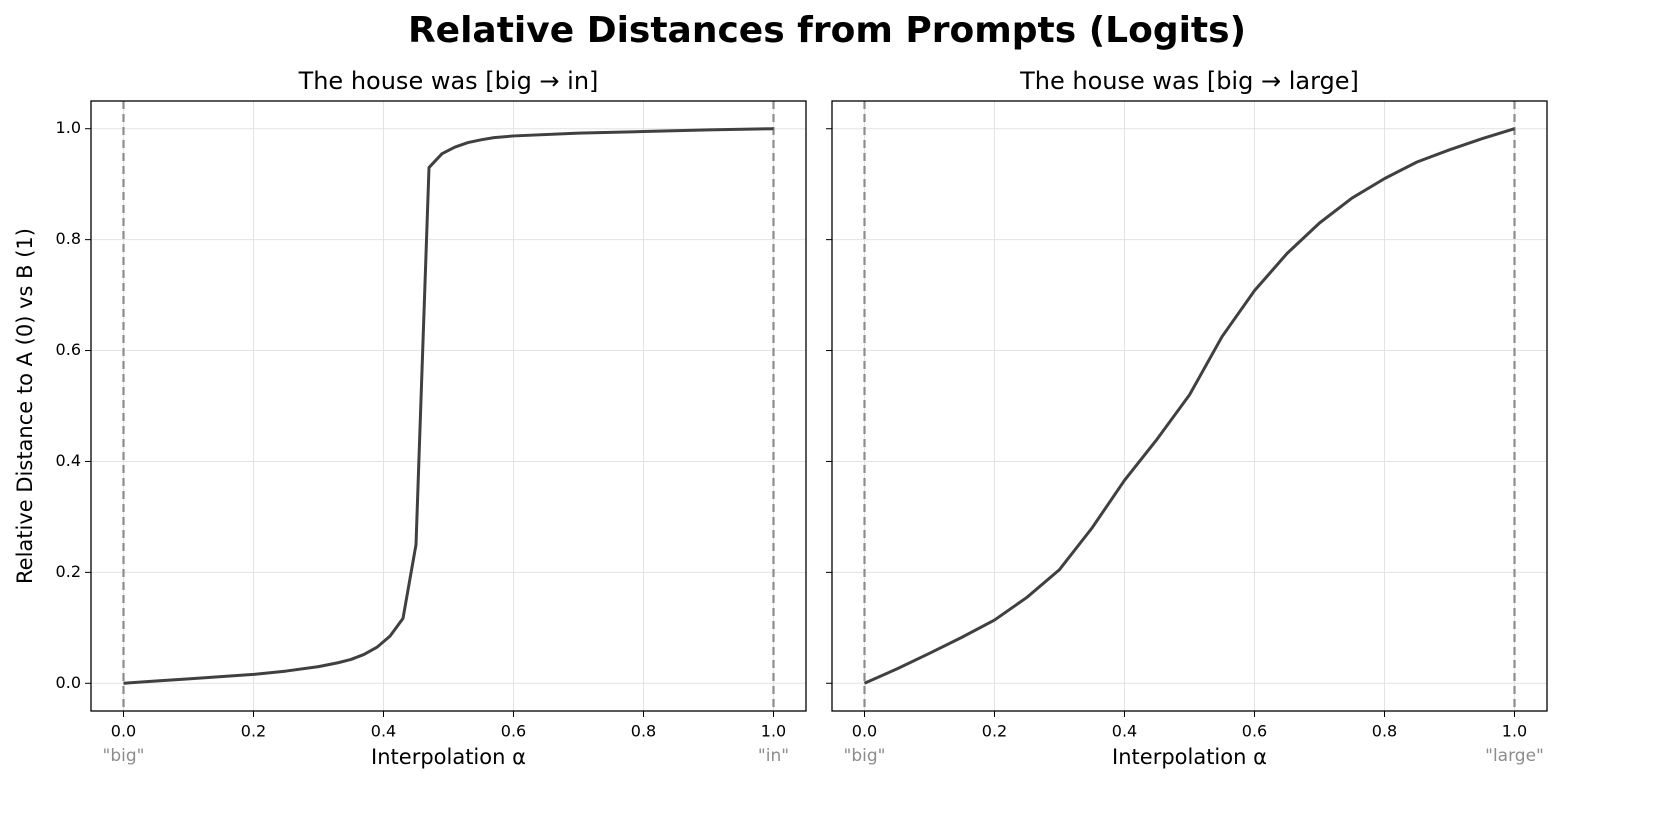 Image resolution: width=1654 pixels, height=827 pixels. I want to click on y-tick-label: 0.6, so click(68, 349).